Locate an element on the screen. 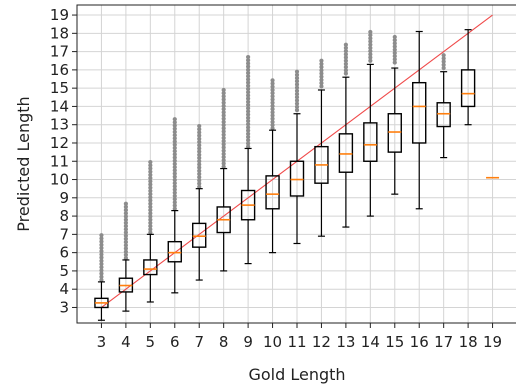  y-tick-label-17: 17 is located at coordinates (59, 52).